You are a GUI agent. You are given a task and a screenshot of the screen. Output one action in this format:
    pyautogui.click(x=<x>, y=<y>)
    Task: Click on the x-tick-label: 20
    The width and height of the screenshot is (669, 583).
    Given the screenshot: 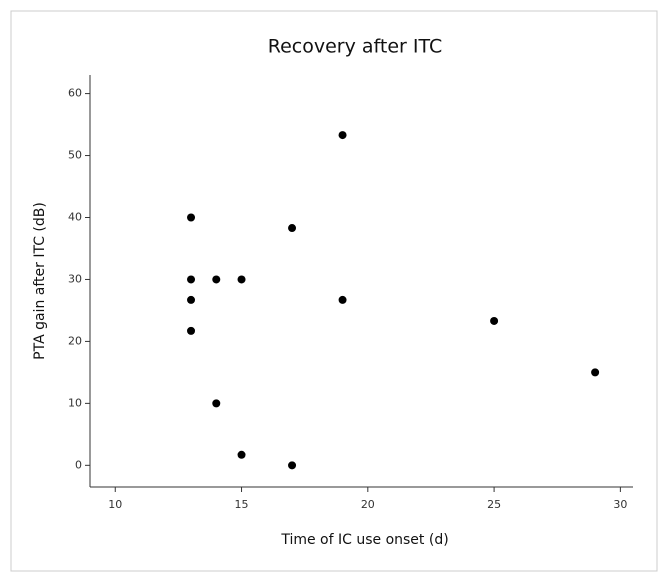 What is the action you would take?
    pyautogui.click(x=368, y=504)
    